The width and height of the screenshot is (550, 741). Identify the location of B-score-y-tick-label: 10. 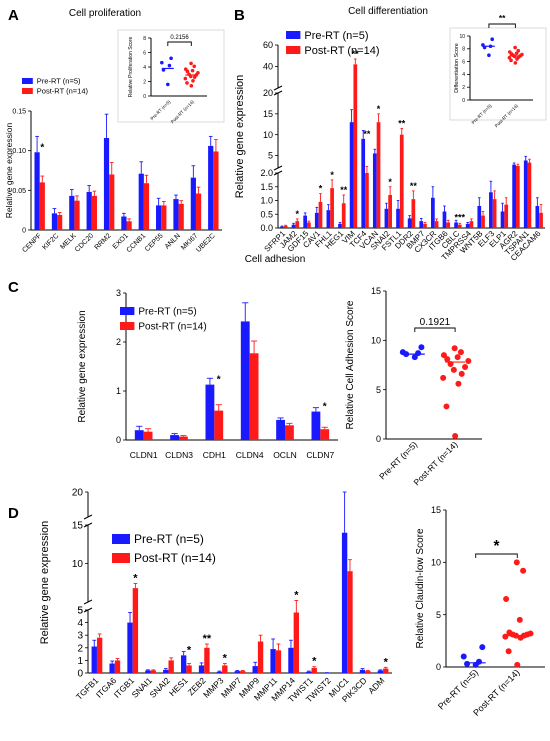
(462, 37).